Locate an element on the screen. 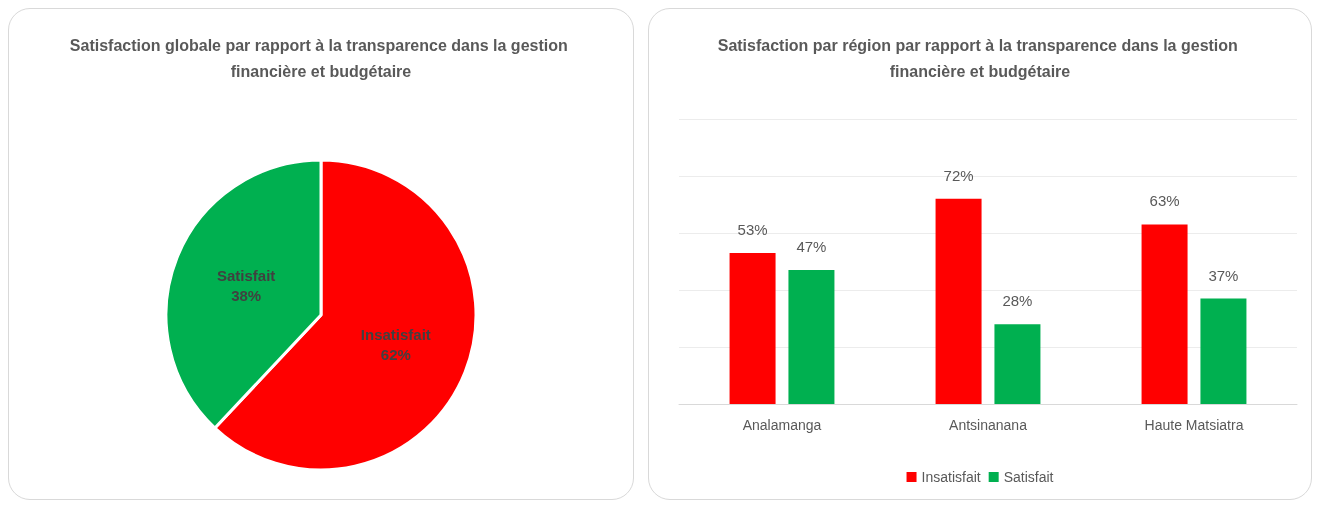 Image resolution: width=1320 pixels, height=511 pixels. data-label: 37% is located at coordinates (1223, 275).